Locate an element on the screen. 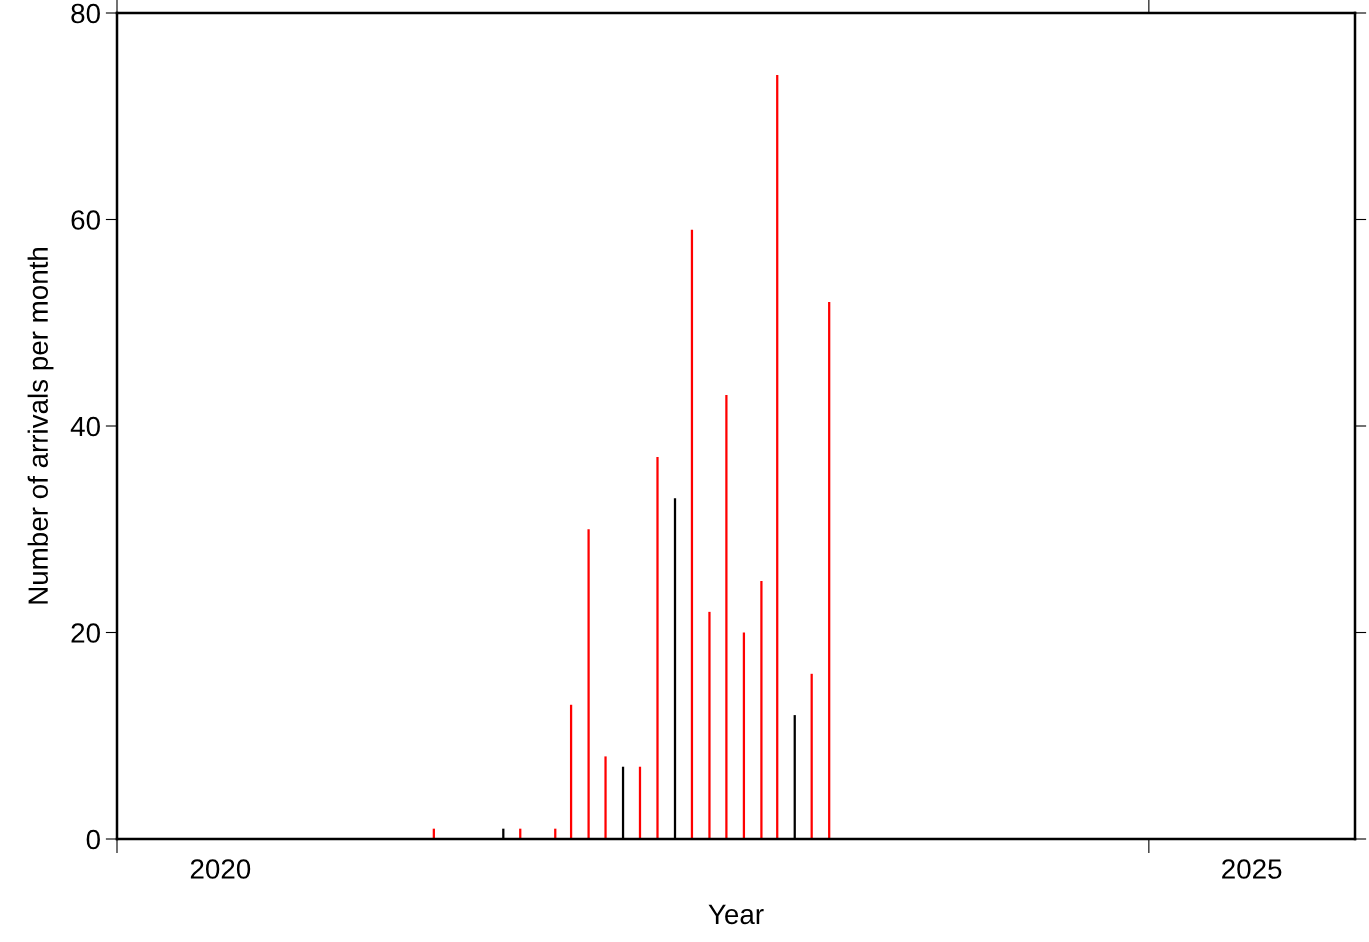  y-tick-label: 60 is located at coordinates (85, 220).